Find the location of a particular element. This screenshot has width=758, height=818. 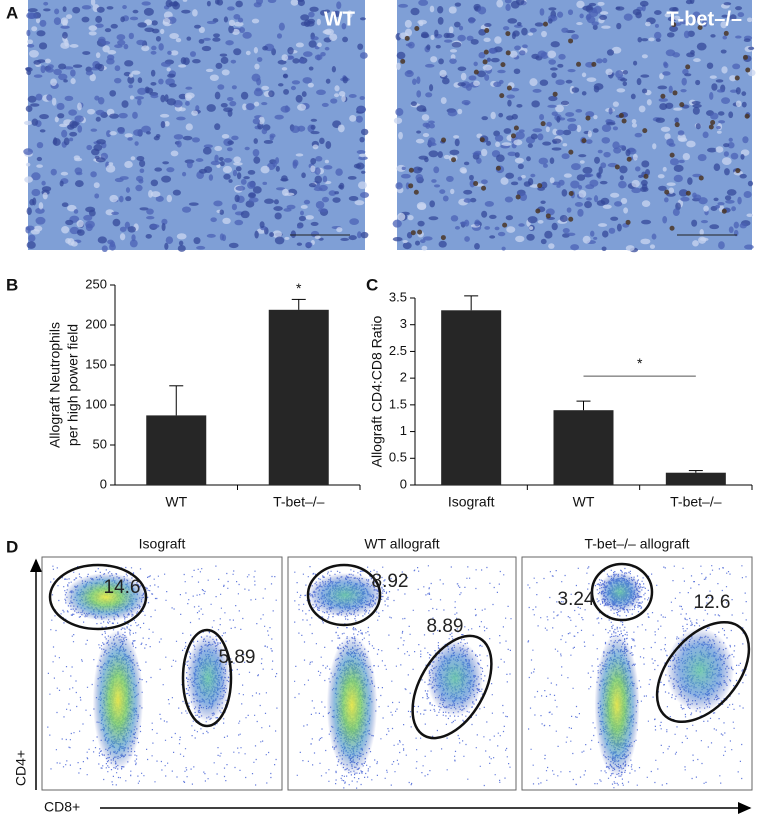

micrograph-label: WT is located at coordinates (339, 19).